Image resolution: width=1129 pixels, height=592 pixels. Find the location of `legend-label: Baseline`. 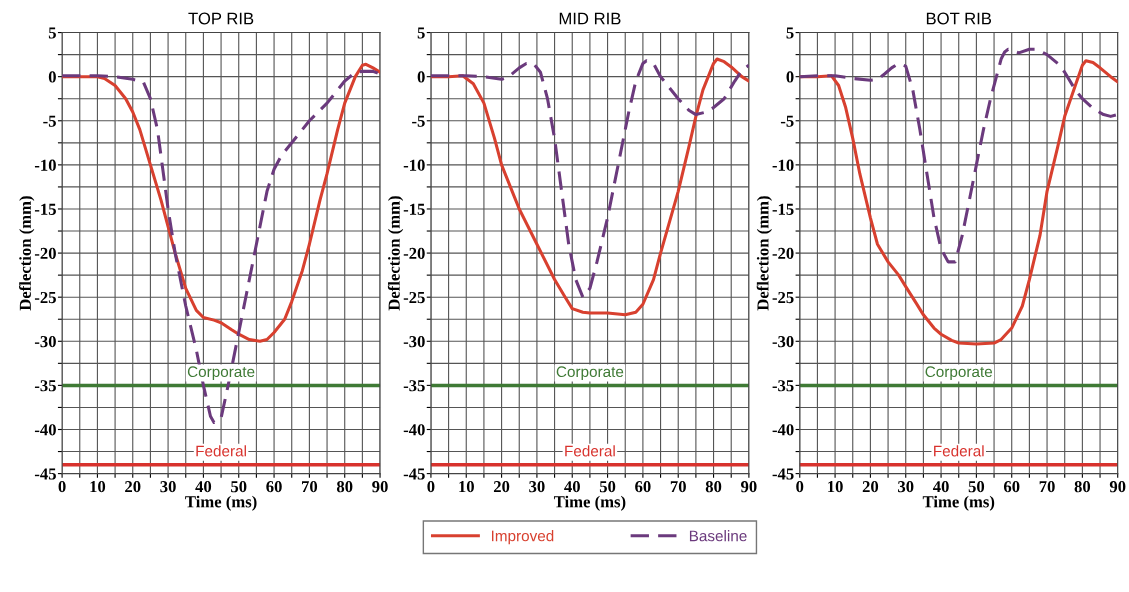

legend-label: Baseline is located at coordinates (718, 536).